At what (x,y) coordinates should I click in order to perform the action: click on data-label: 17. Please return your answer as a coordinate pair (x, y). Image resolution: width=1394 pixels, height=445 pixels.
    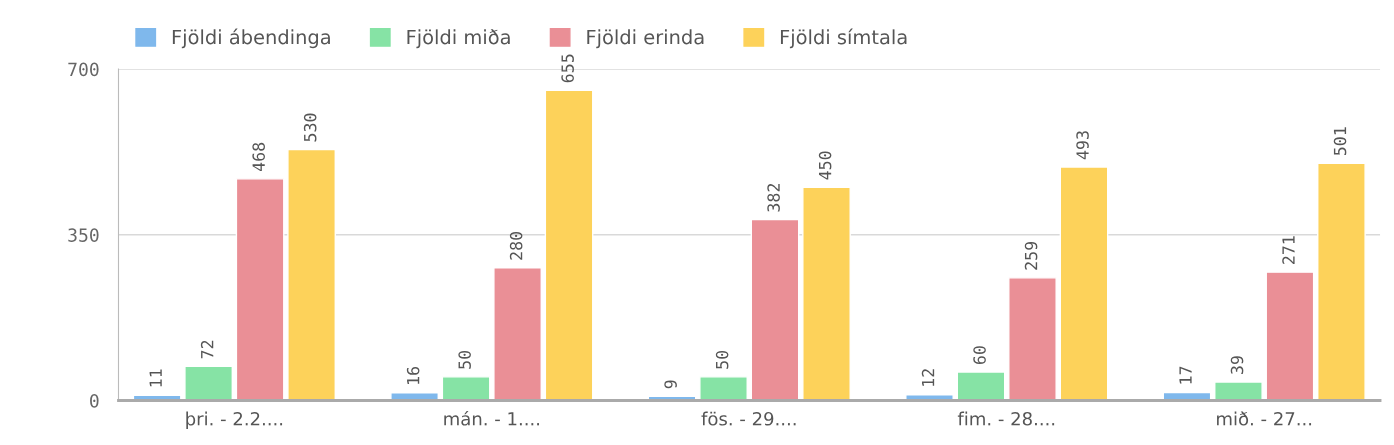
    Looking at the image, I should click on (1185, 375).